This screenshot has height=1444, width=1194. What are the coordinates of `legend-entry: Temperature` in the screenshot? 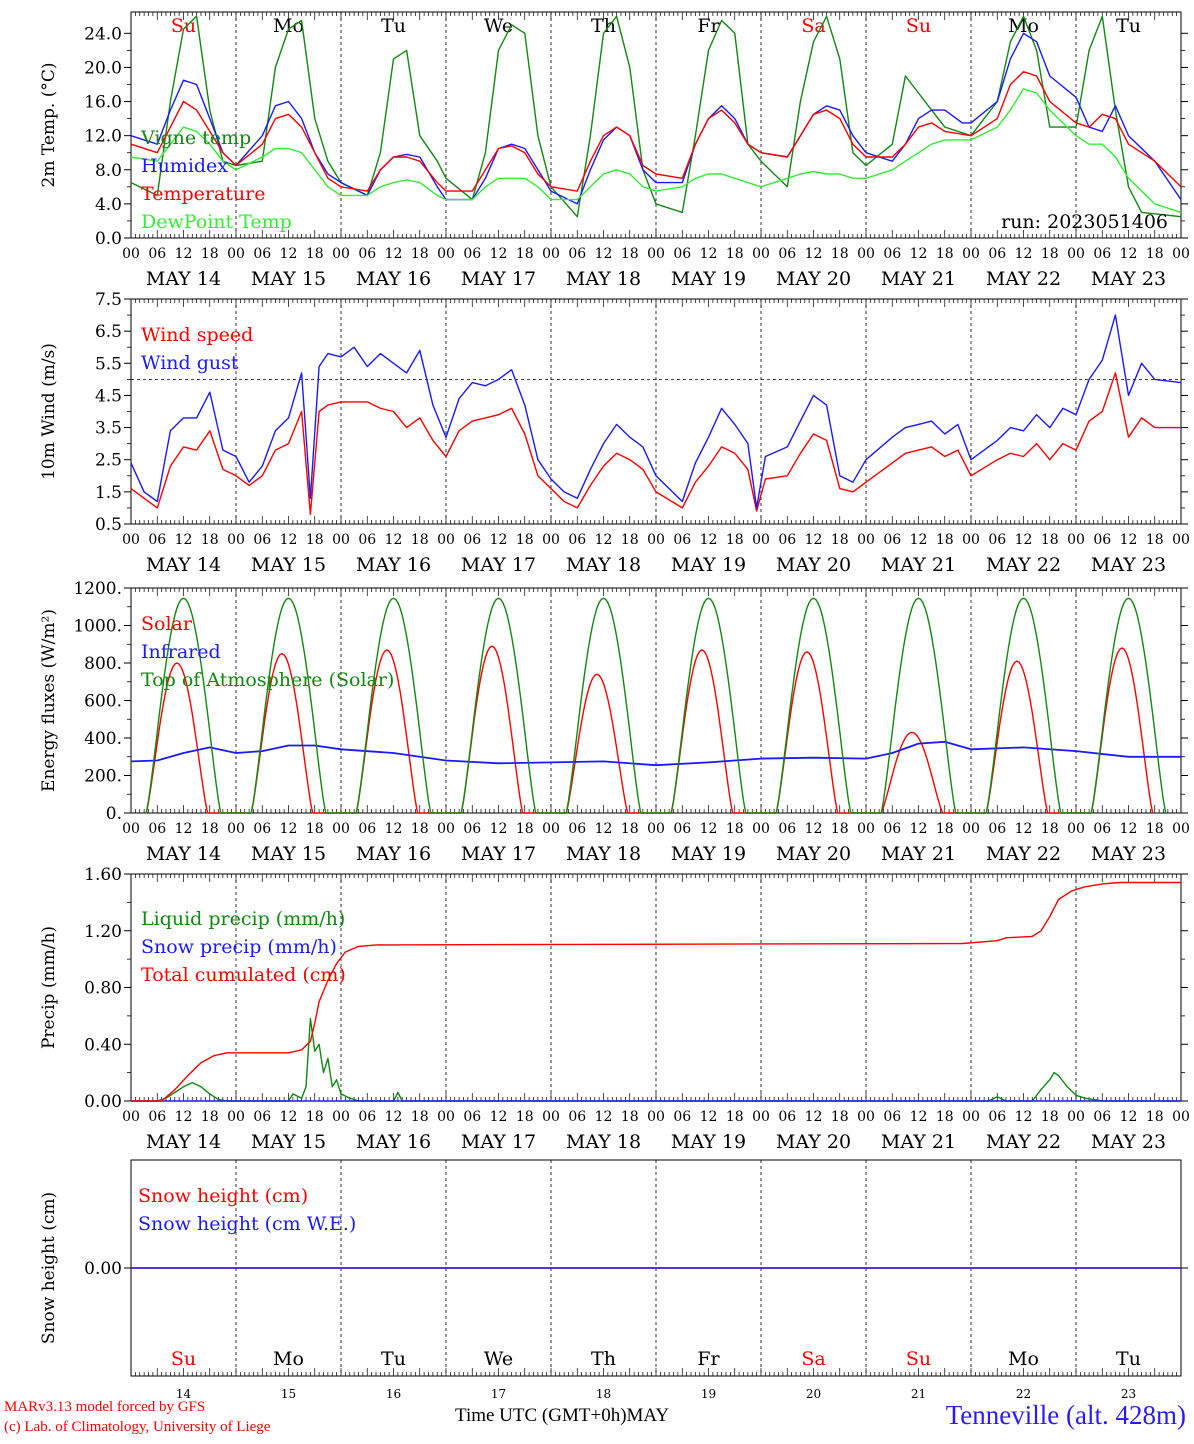 It's located at (203, 194).